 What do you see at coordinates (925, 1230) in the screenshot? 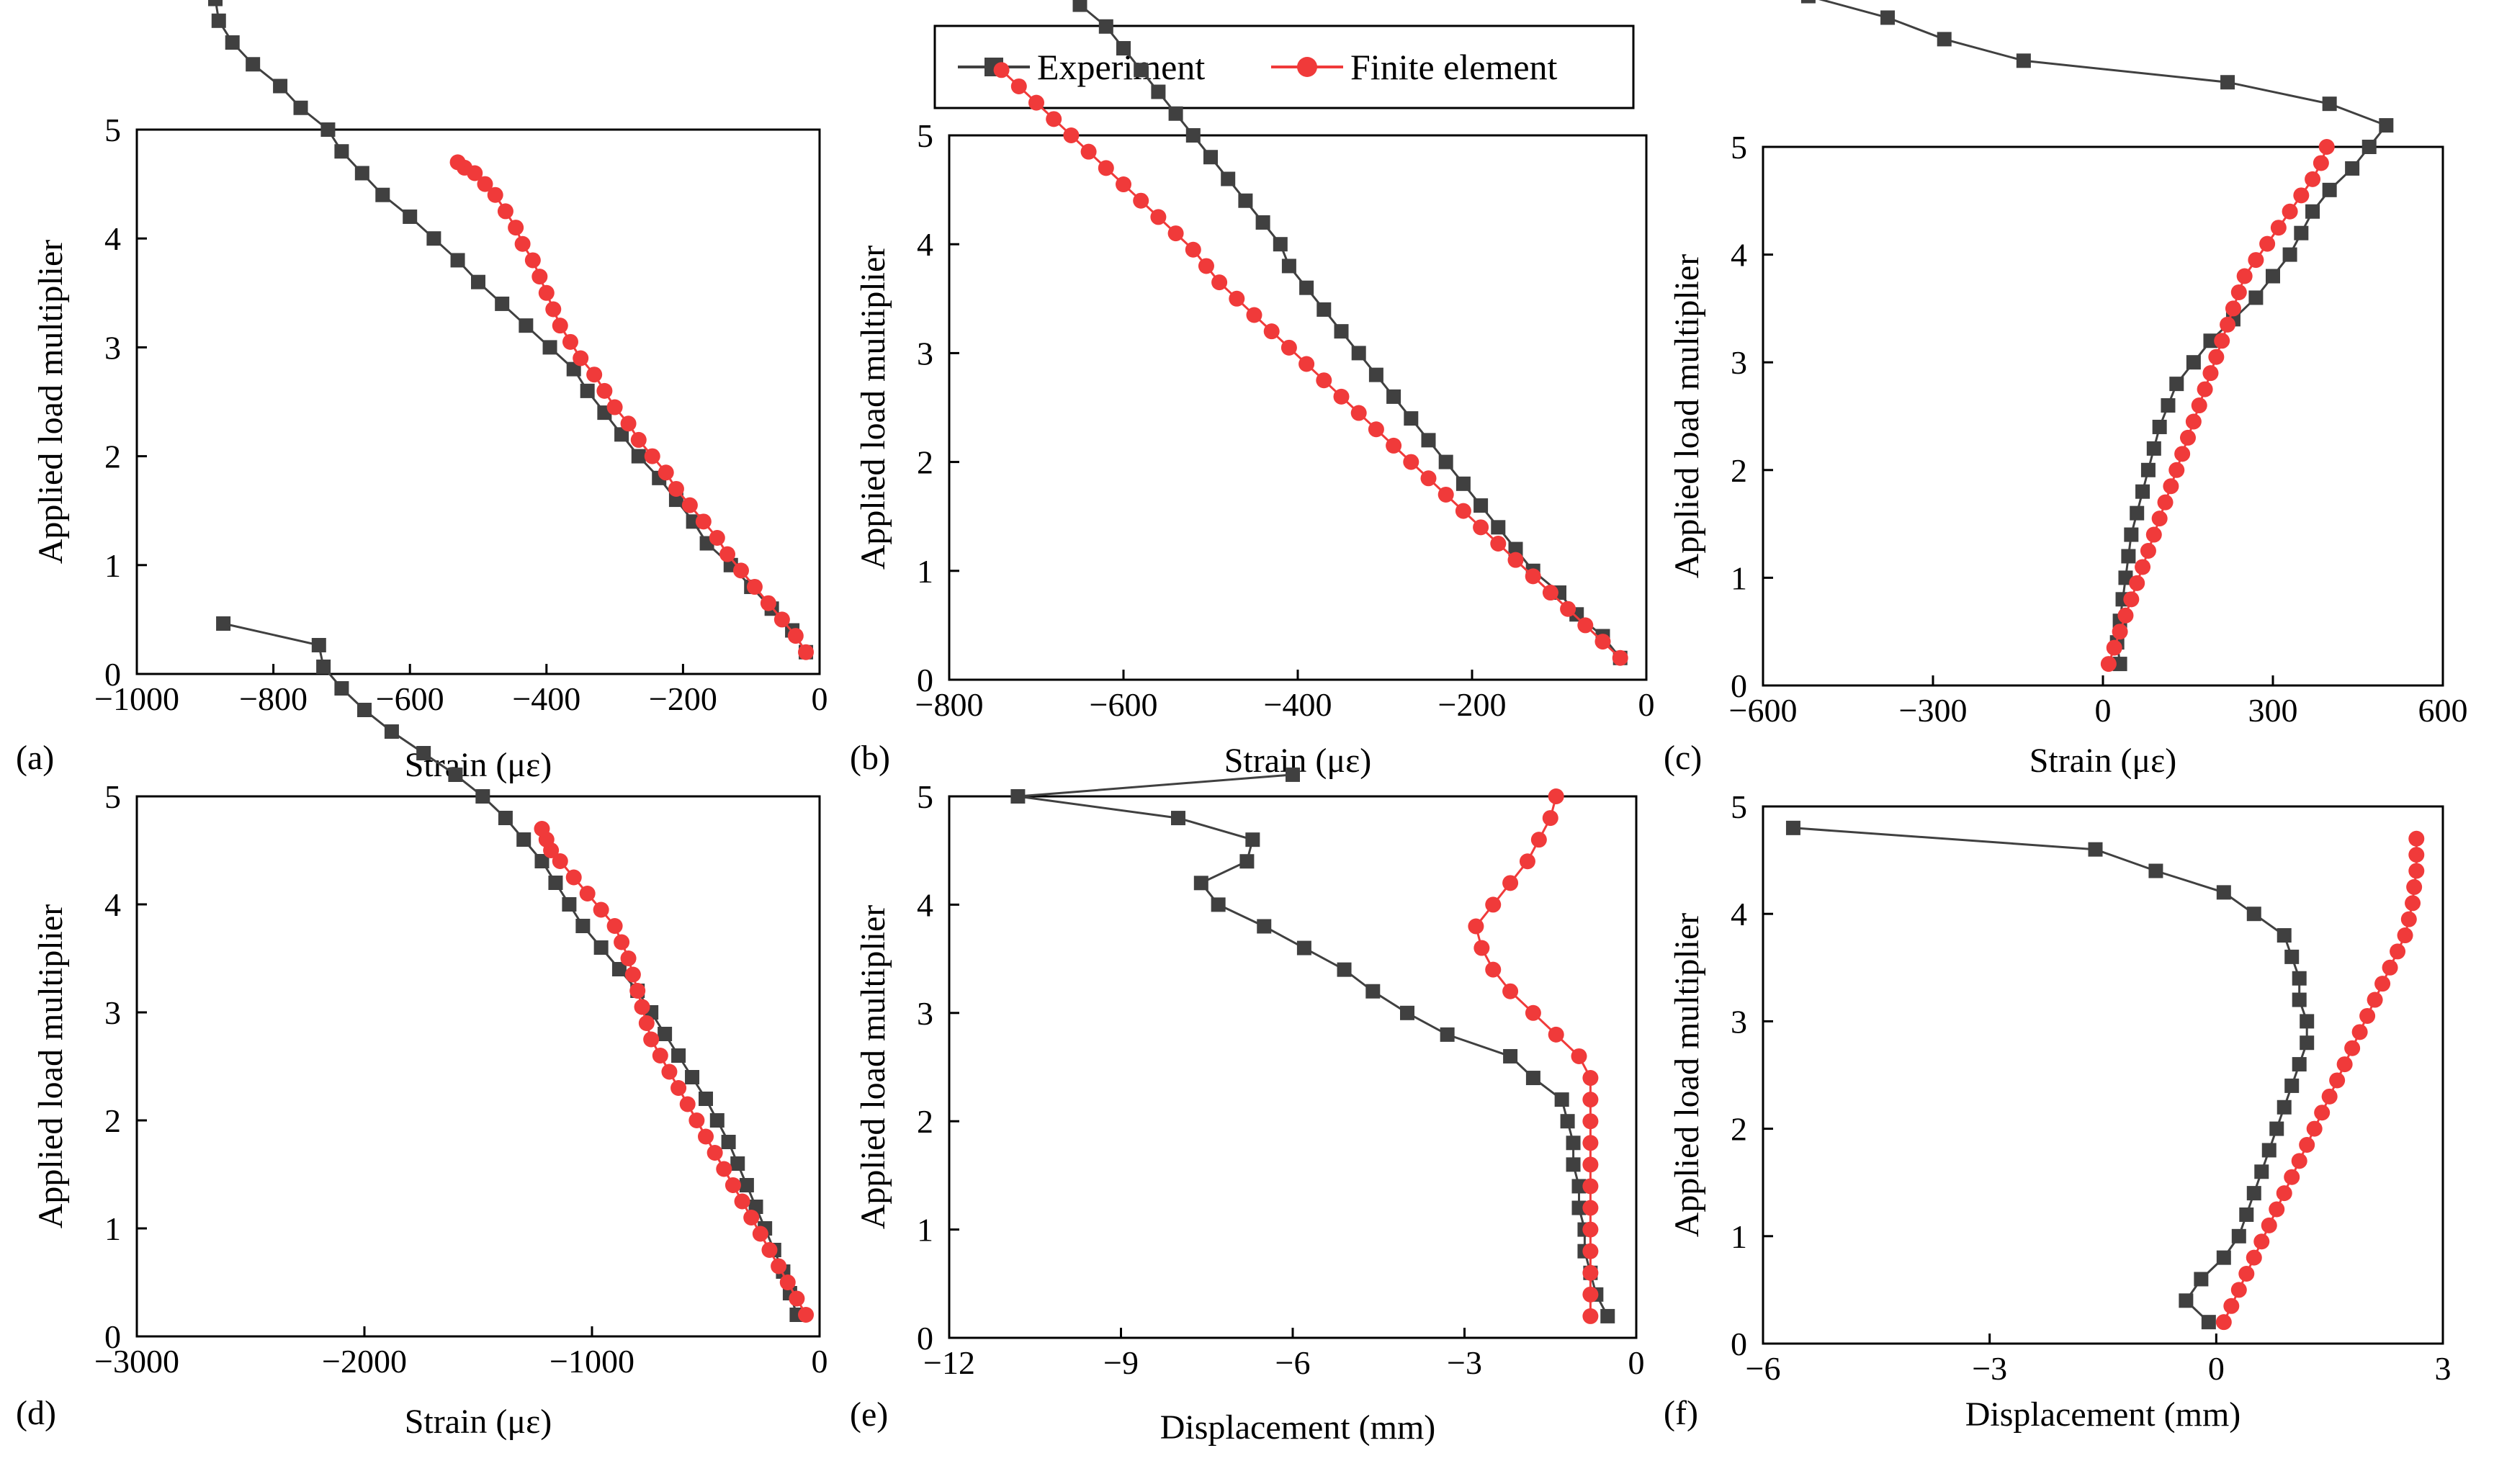
I see `y-tick-label: 1` at bounding box center [925, 1230].